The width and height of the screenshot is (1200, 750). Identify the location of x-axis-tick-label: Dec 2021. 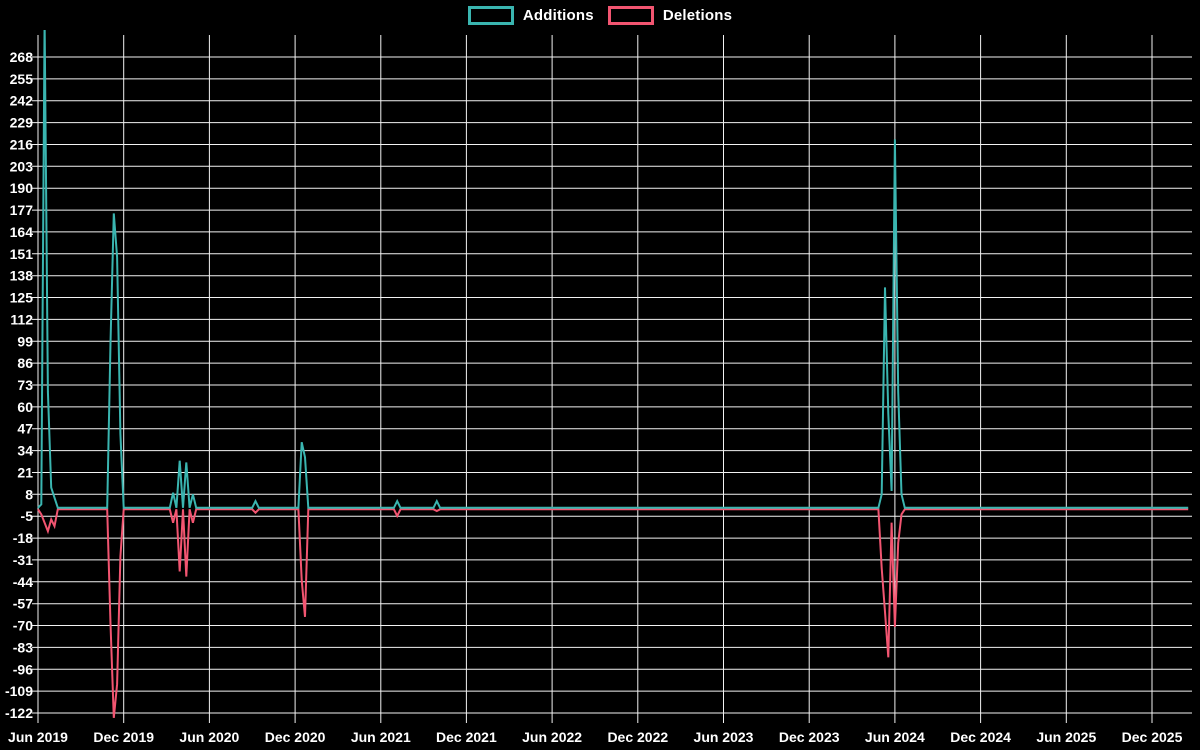
(466, 737).